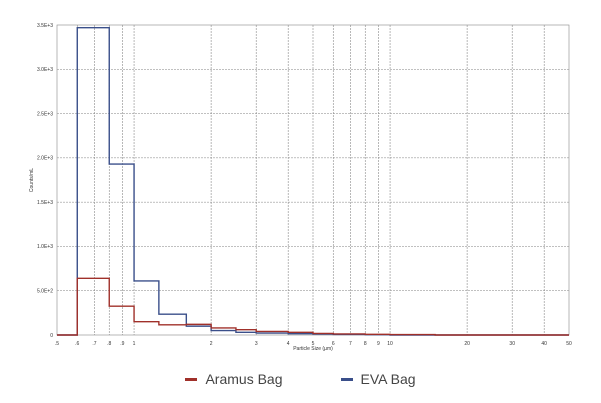 The image size is (601, 403). Describe the element at coordinates (109, 344) in the screenshot. I see `x-tick-label: .8` at that location.